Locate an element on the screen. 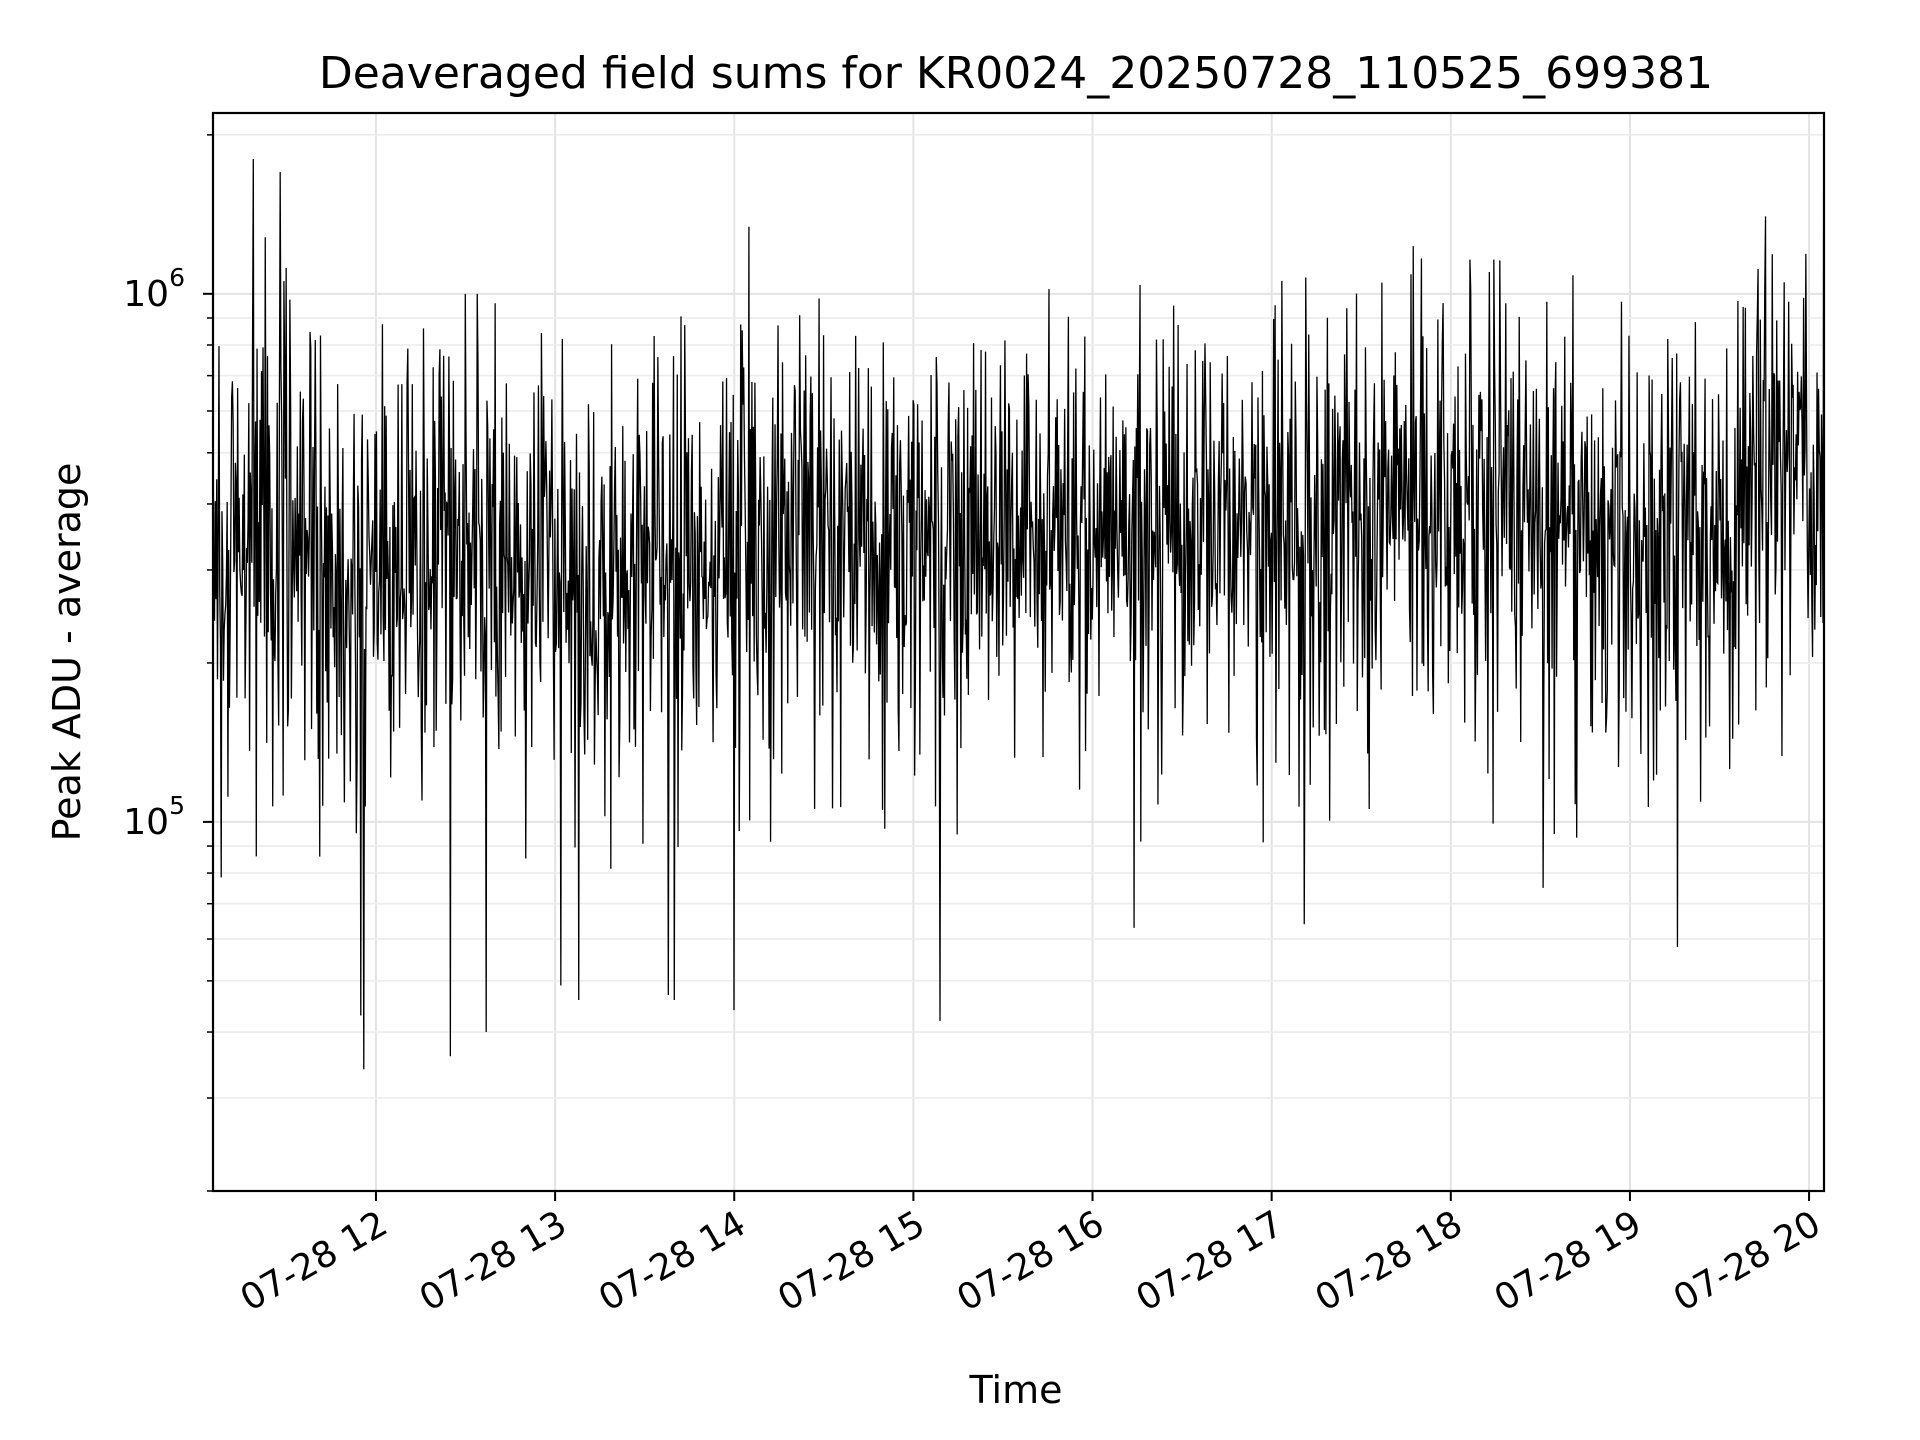 This screenshot has width=1920, height=1440. x-axis-label: Time is located at coordinates (1016, 1390).